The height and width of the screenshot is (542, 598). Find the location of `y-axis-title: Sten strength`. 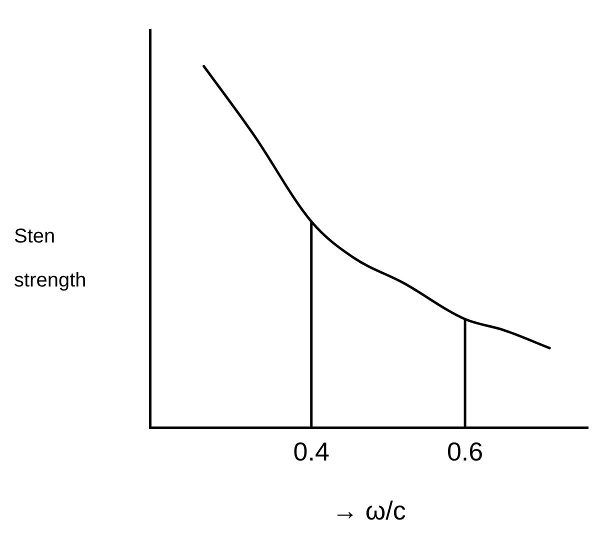

y-axis-title: Sten strength is located at coordinates (50, 258).